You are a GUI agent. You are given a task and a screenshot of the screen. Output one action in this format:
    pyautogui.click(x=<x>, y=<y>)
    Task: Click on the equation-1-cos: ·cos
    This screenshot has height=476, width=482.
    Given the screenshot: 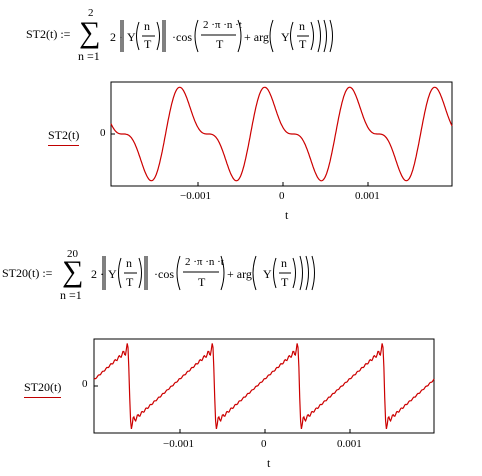 What is the action you would take?
    pyautogui.click(x=182, y=37)
    